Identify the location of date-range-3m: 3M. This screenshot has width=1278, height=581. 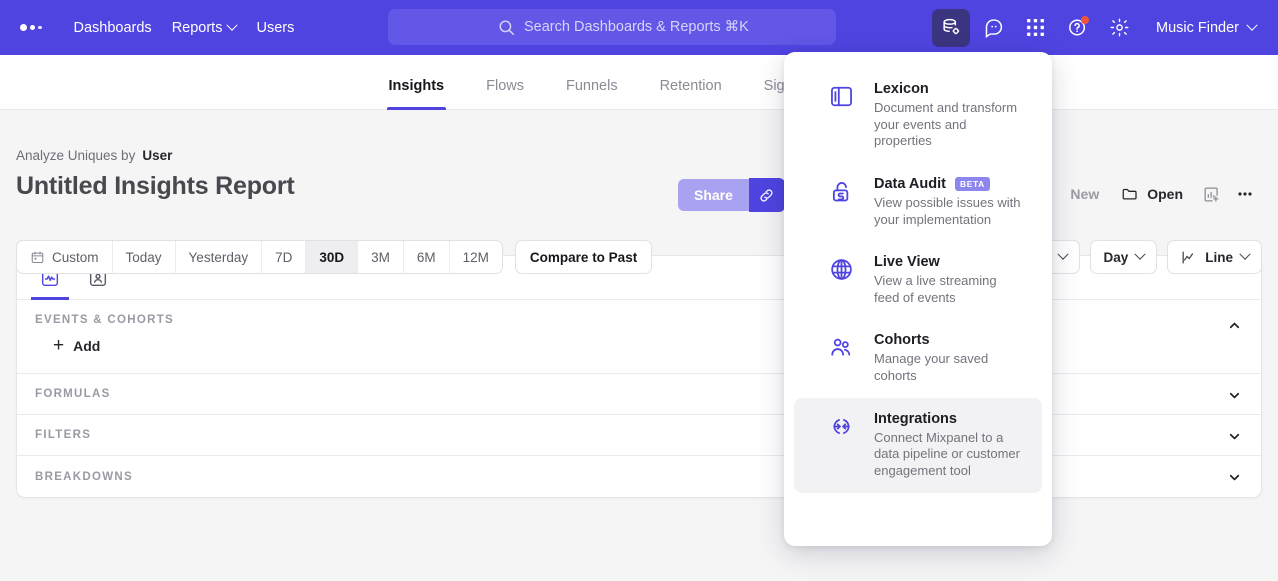
(381, 257).